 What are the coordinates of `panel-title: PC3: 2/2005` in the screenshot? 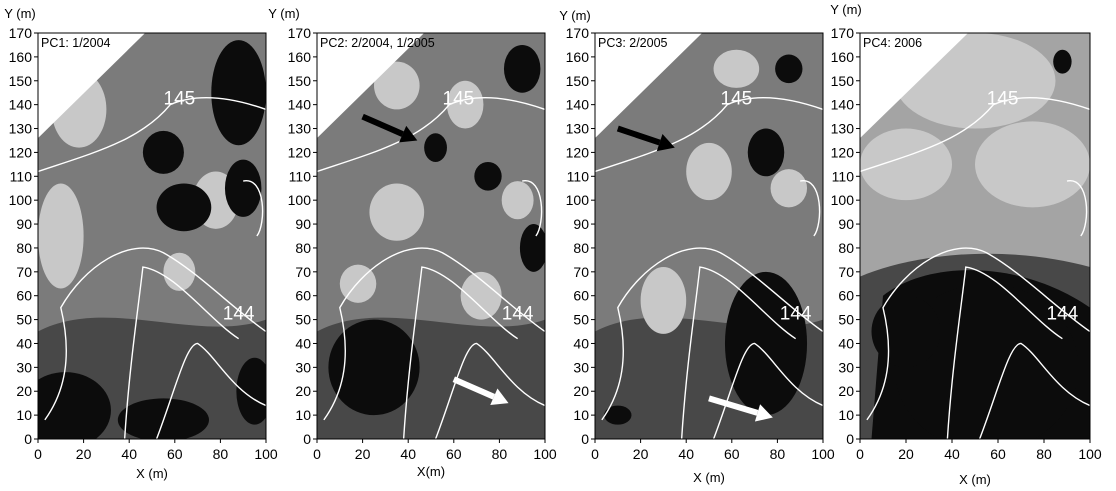 It's located at (633, 43).